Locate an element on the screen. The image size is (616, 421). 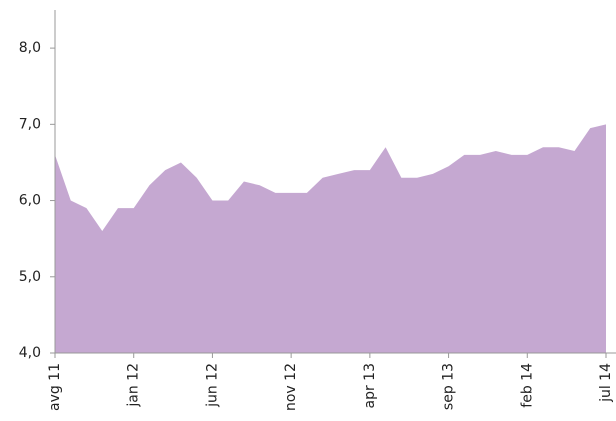
y-tick-label: 7,0 is located at coordinates (30, 124).